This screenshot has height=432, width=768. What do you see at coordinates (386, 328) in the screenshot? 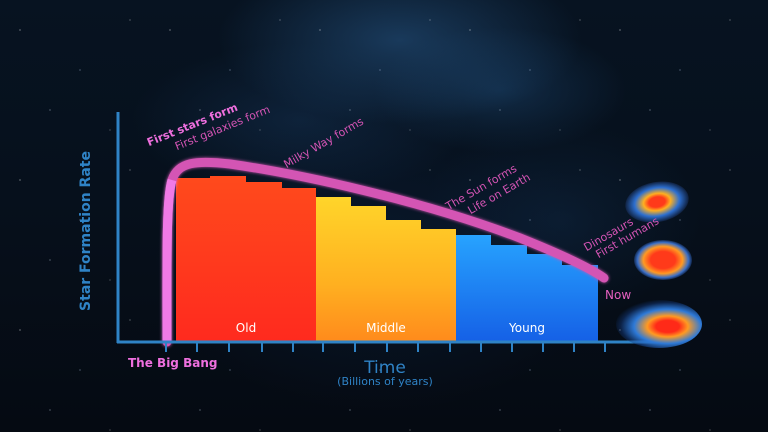
I see `era-label-middle: Middle` at bounding box center [386, 328].